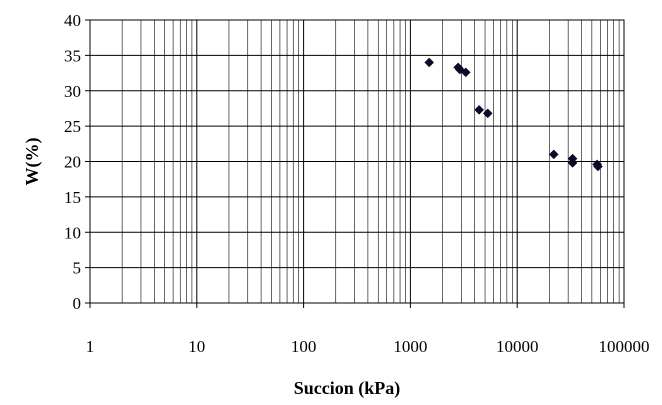 This screenshot has width=662, height=405. I want to click on y-tick-label: 15, so click(72, 197).